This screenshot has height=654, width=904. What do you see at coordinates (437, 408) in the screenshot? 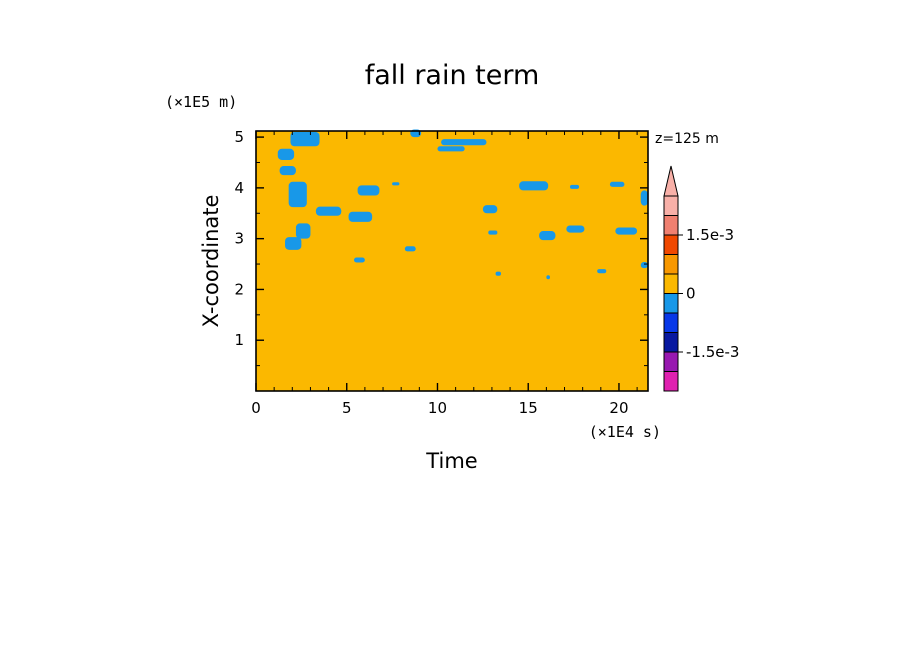
I see `x-tick-label: 10` at bounding box center [437, 408].